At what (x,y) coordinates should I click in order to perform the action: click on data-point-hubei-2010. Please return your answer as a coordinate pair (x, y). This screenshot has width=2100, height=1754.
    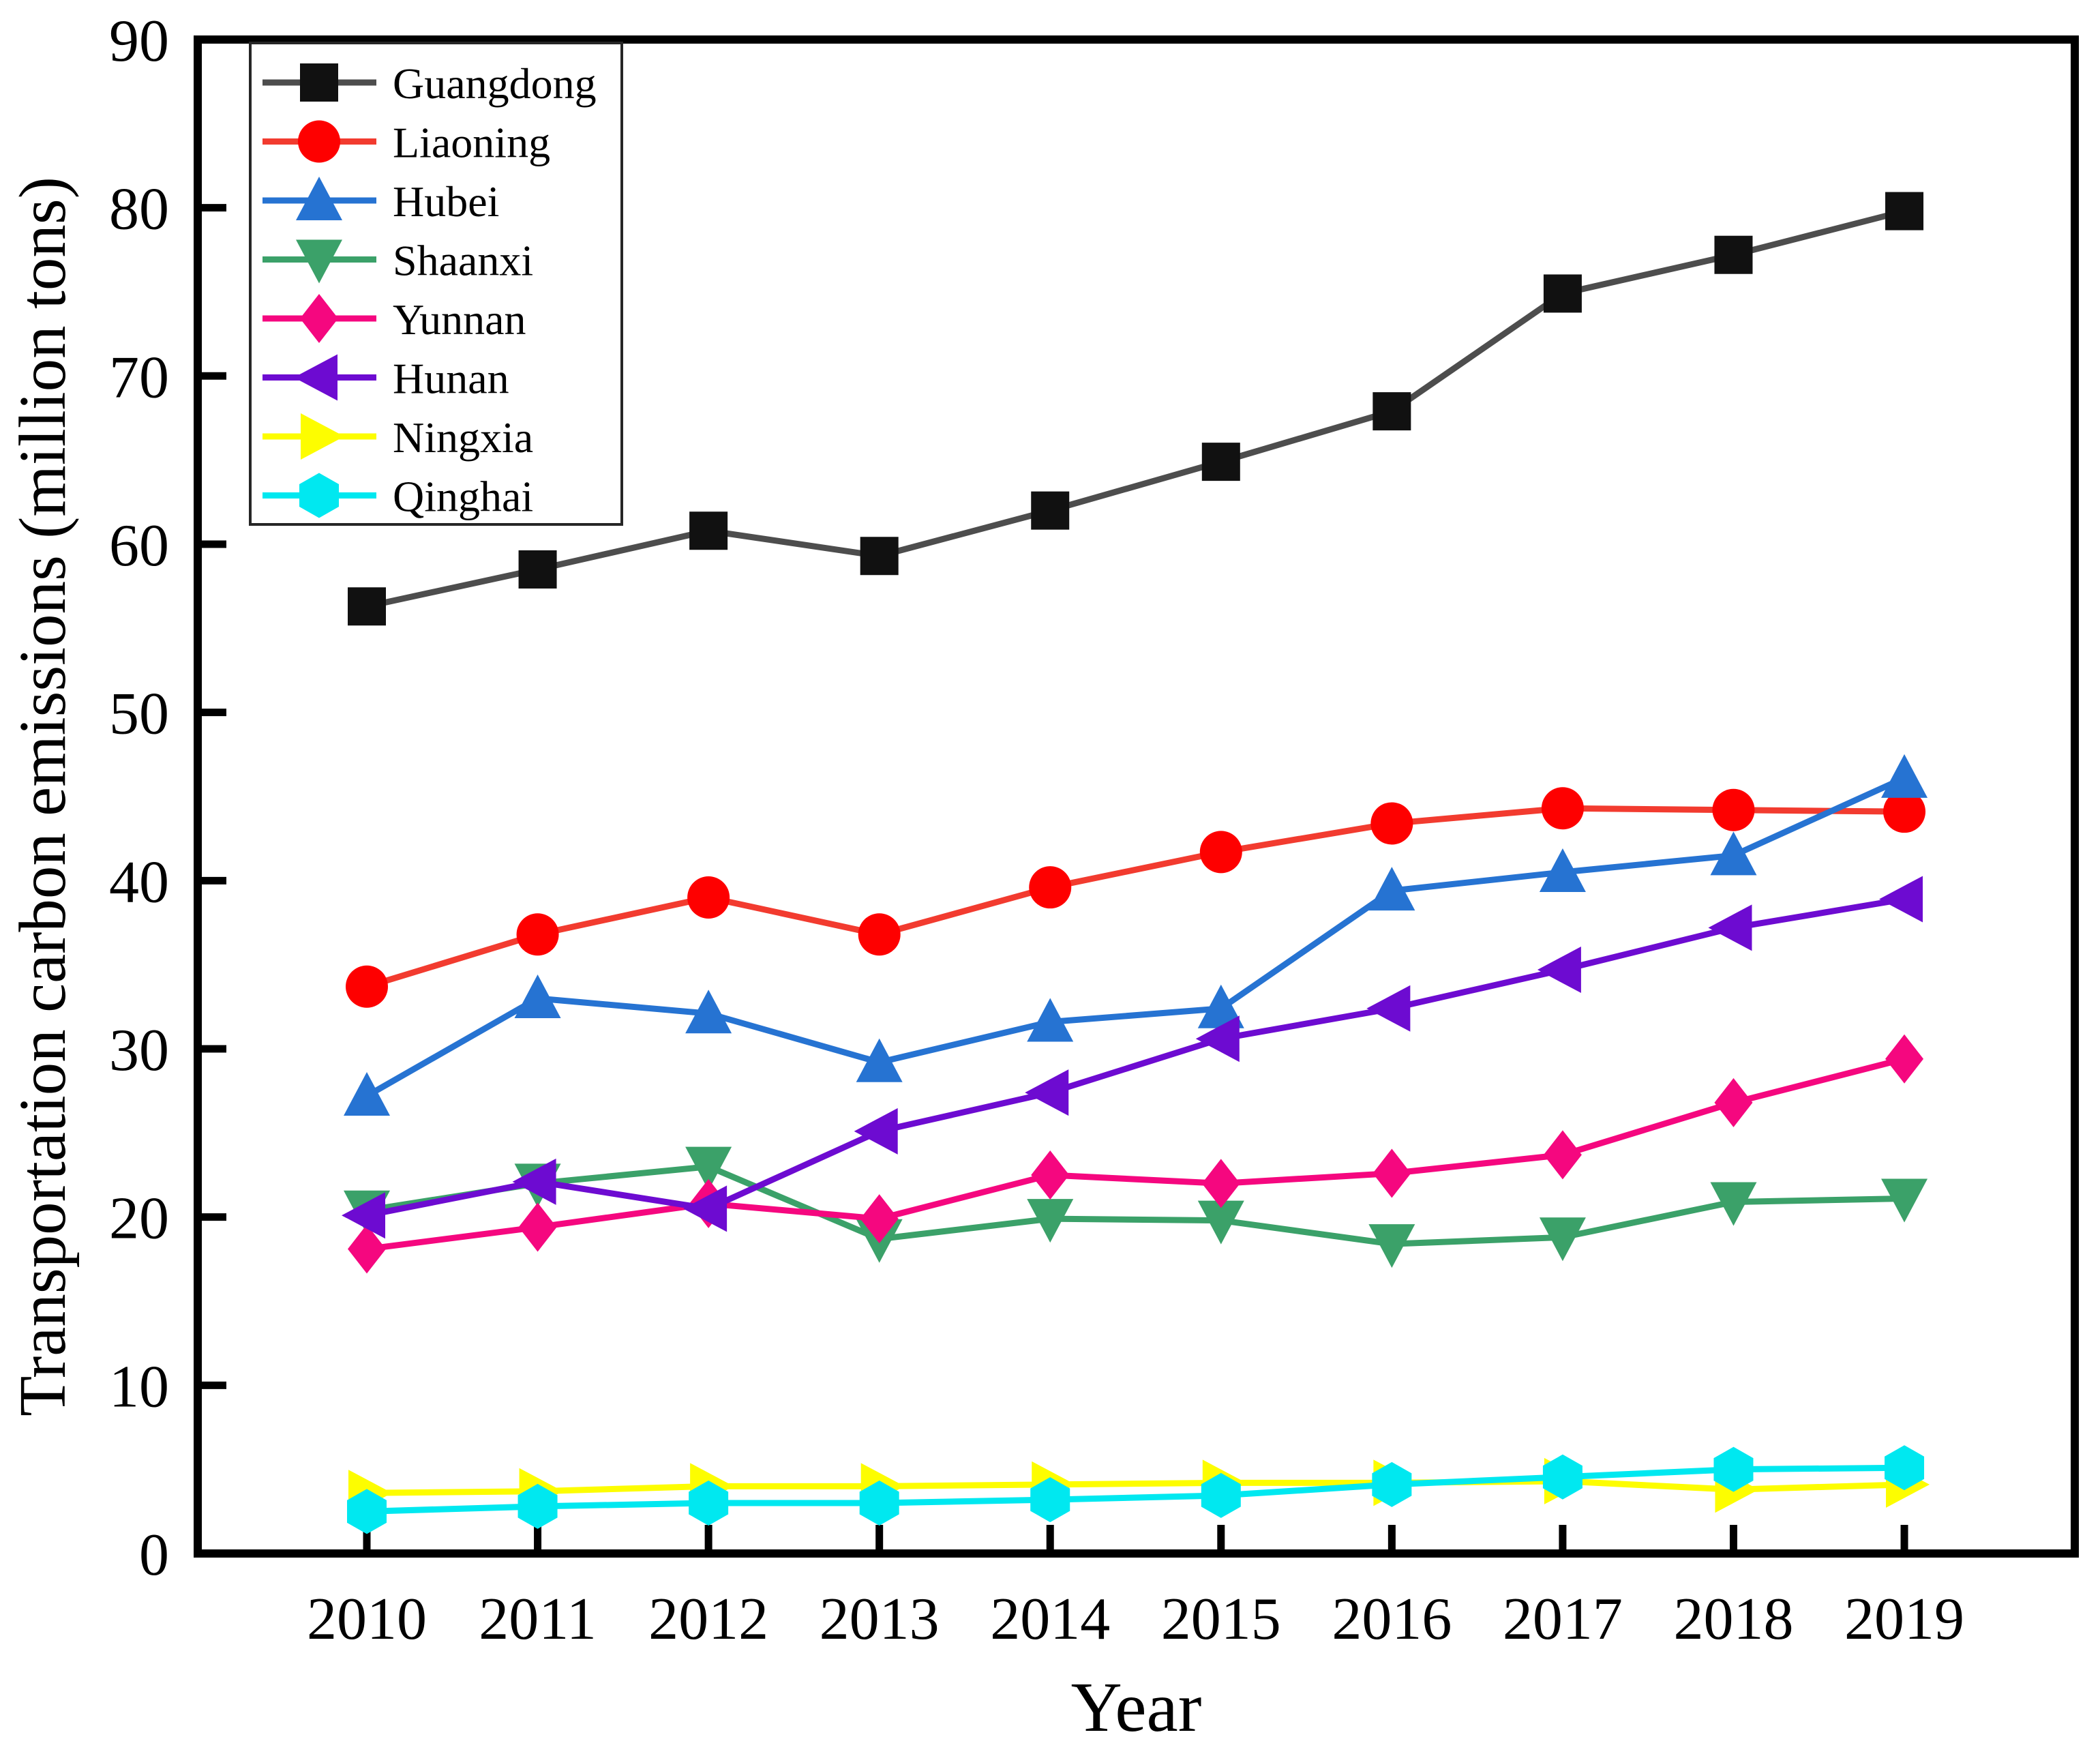
    Looking at the image, I should click on (367, 1094).